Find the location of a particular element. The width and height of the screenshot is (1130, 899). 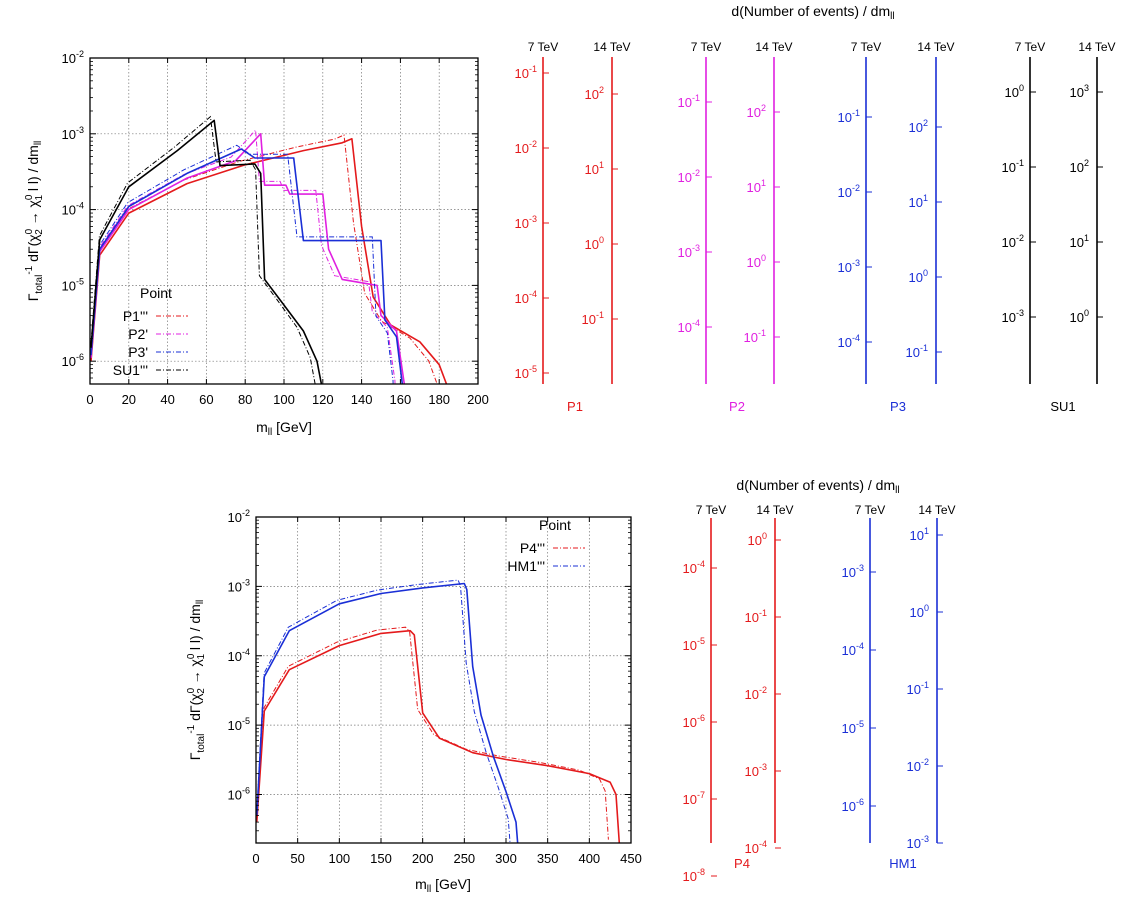

bottom-event-axes-header: d(Number of events) / dmll is located at coordinates (817, 486).